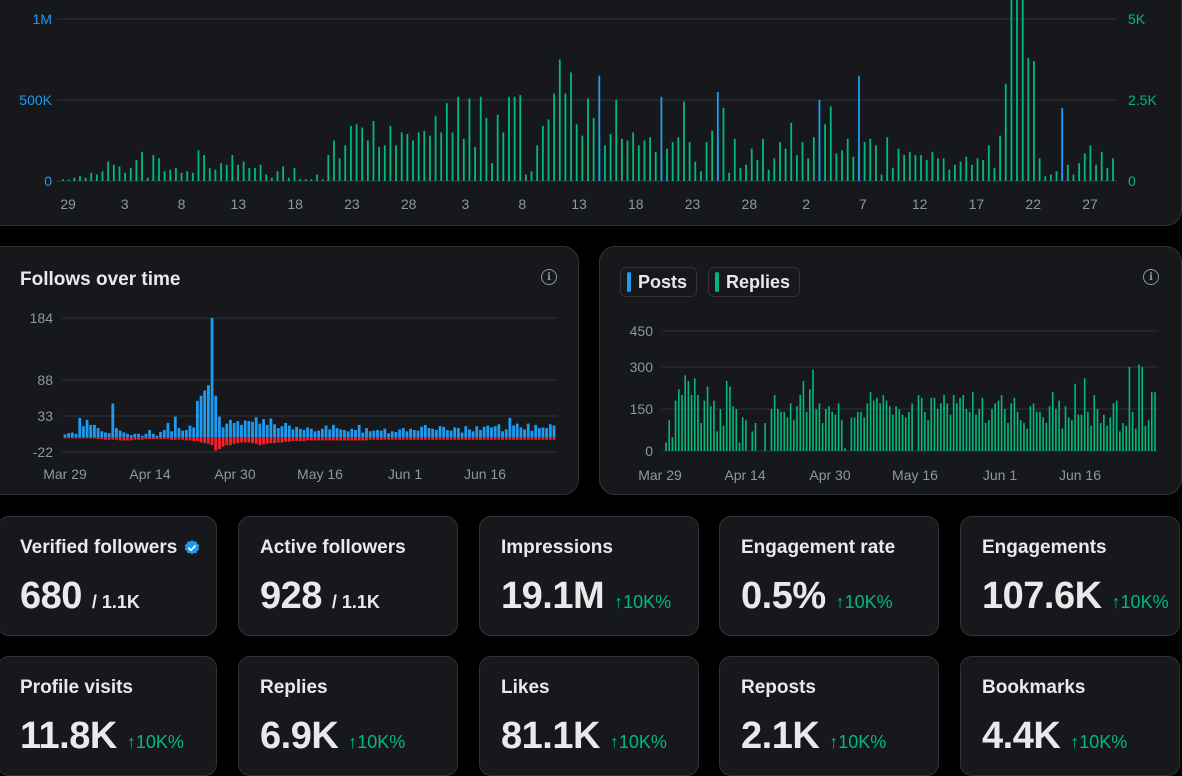  I want to click on posts-x-tick: Apr 14, so click(744, 475).